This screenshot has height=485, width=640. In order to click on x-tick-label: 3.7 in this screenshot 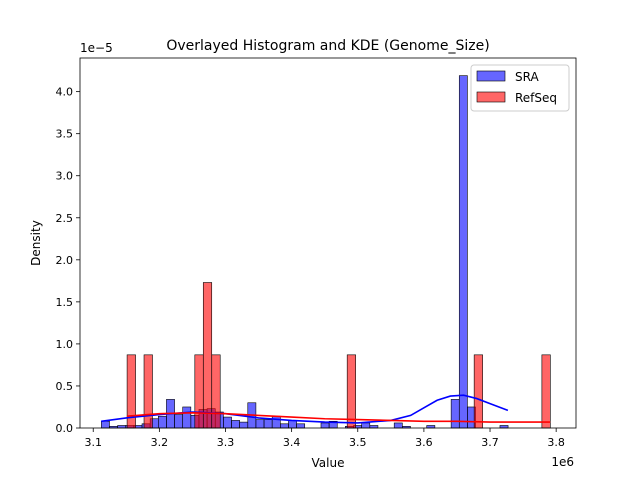, I will do `click(490, 442)`.